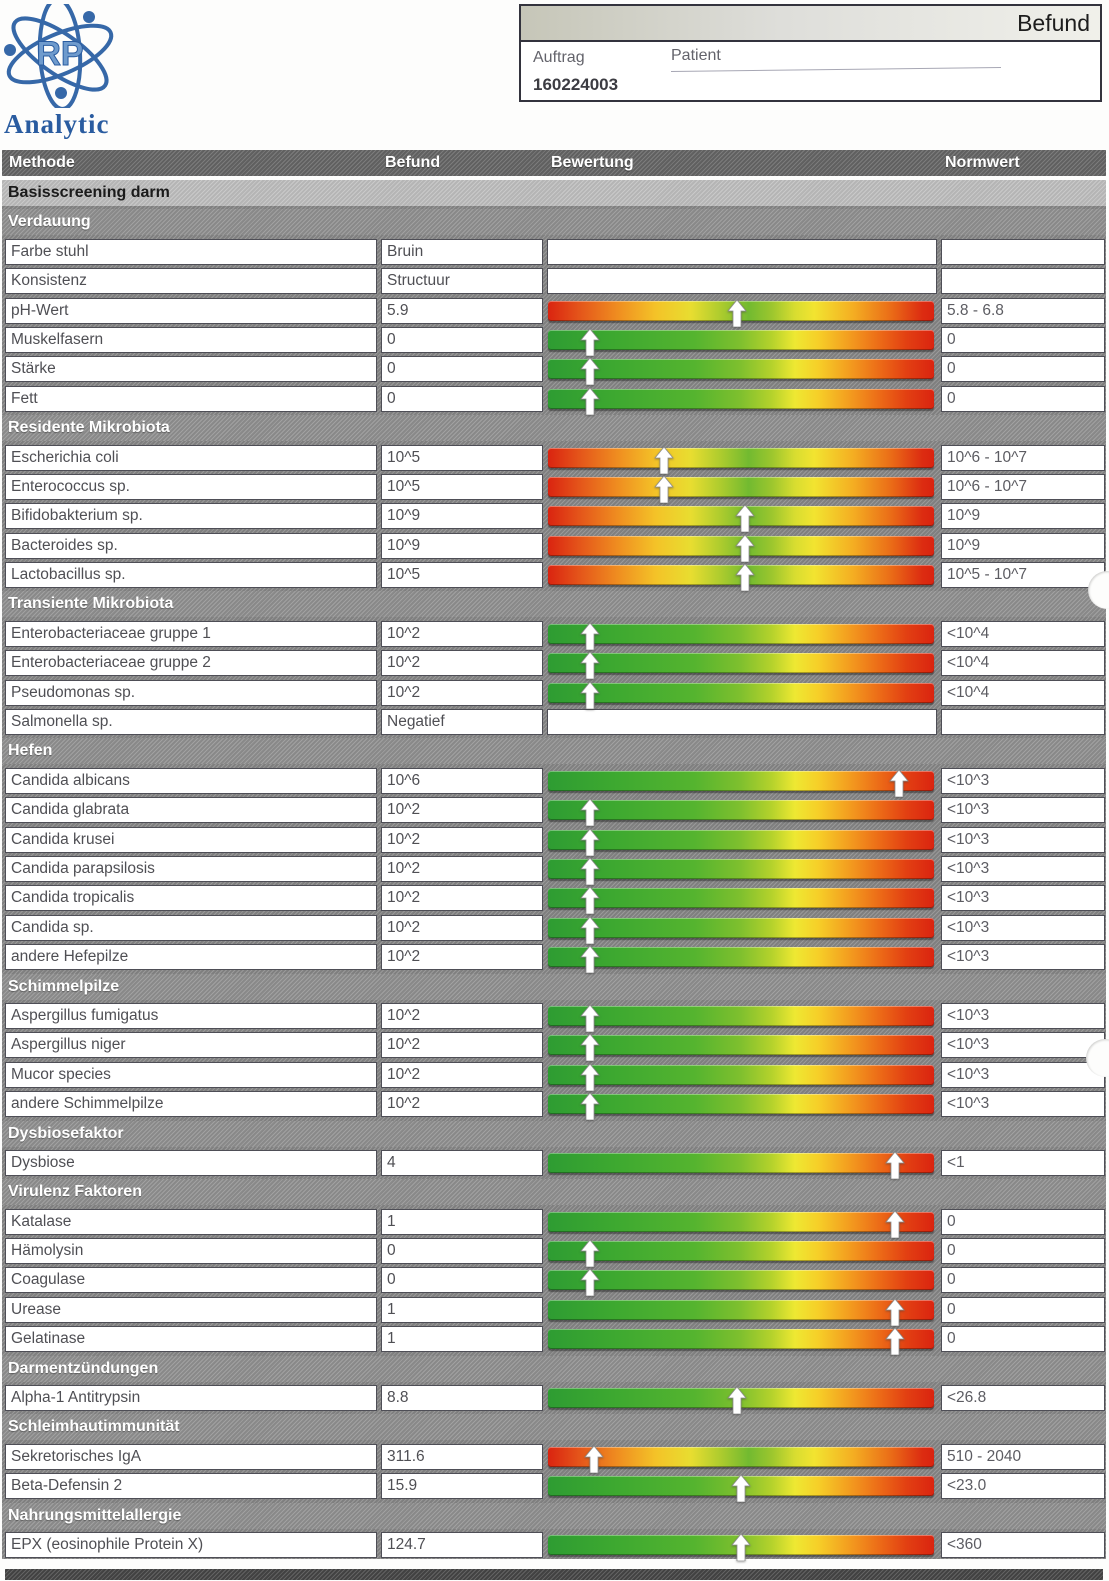 The width and height of the screenshot is (1109, 1581). What do you see at coordinates (191, 251) in the screenshot?
I see `method-cell: Farbe stuhl` at bounding box center [191, 251].